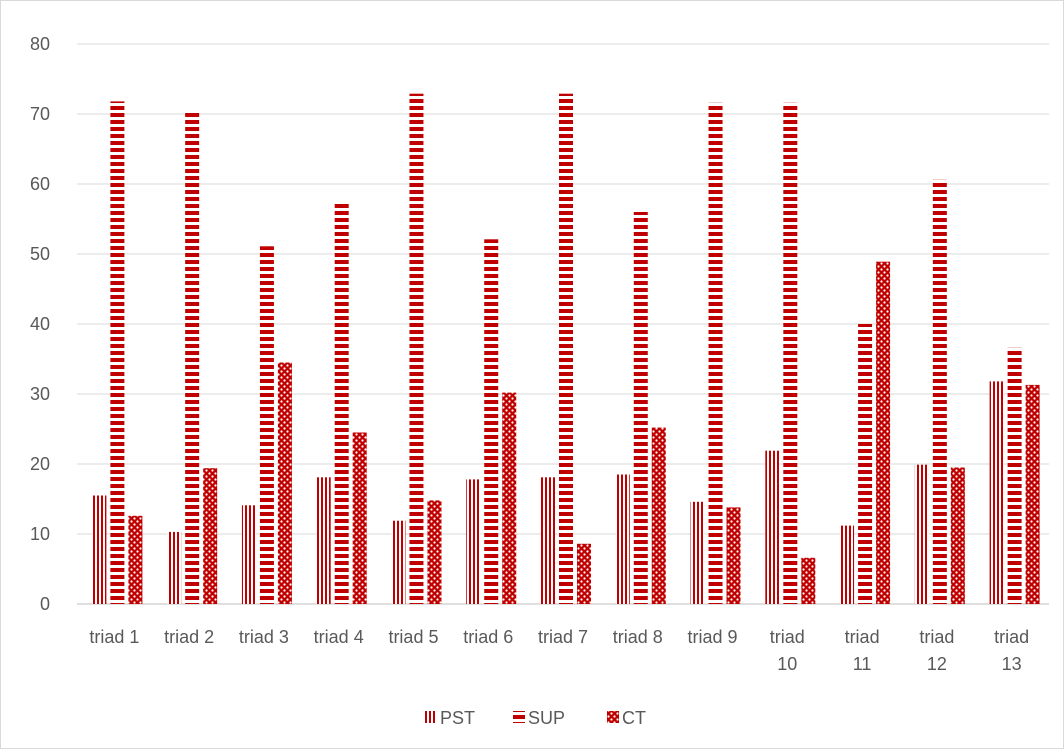 The height and width of the screenshot is (749, 1064). I want to click on y-tick-label: 20, so click(40, 464).